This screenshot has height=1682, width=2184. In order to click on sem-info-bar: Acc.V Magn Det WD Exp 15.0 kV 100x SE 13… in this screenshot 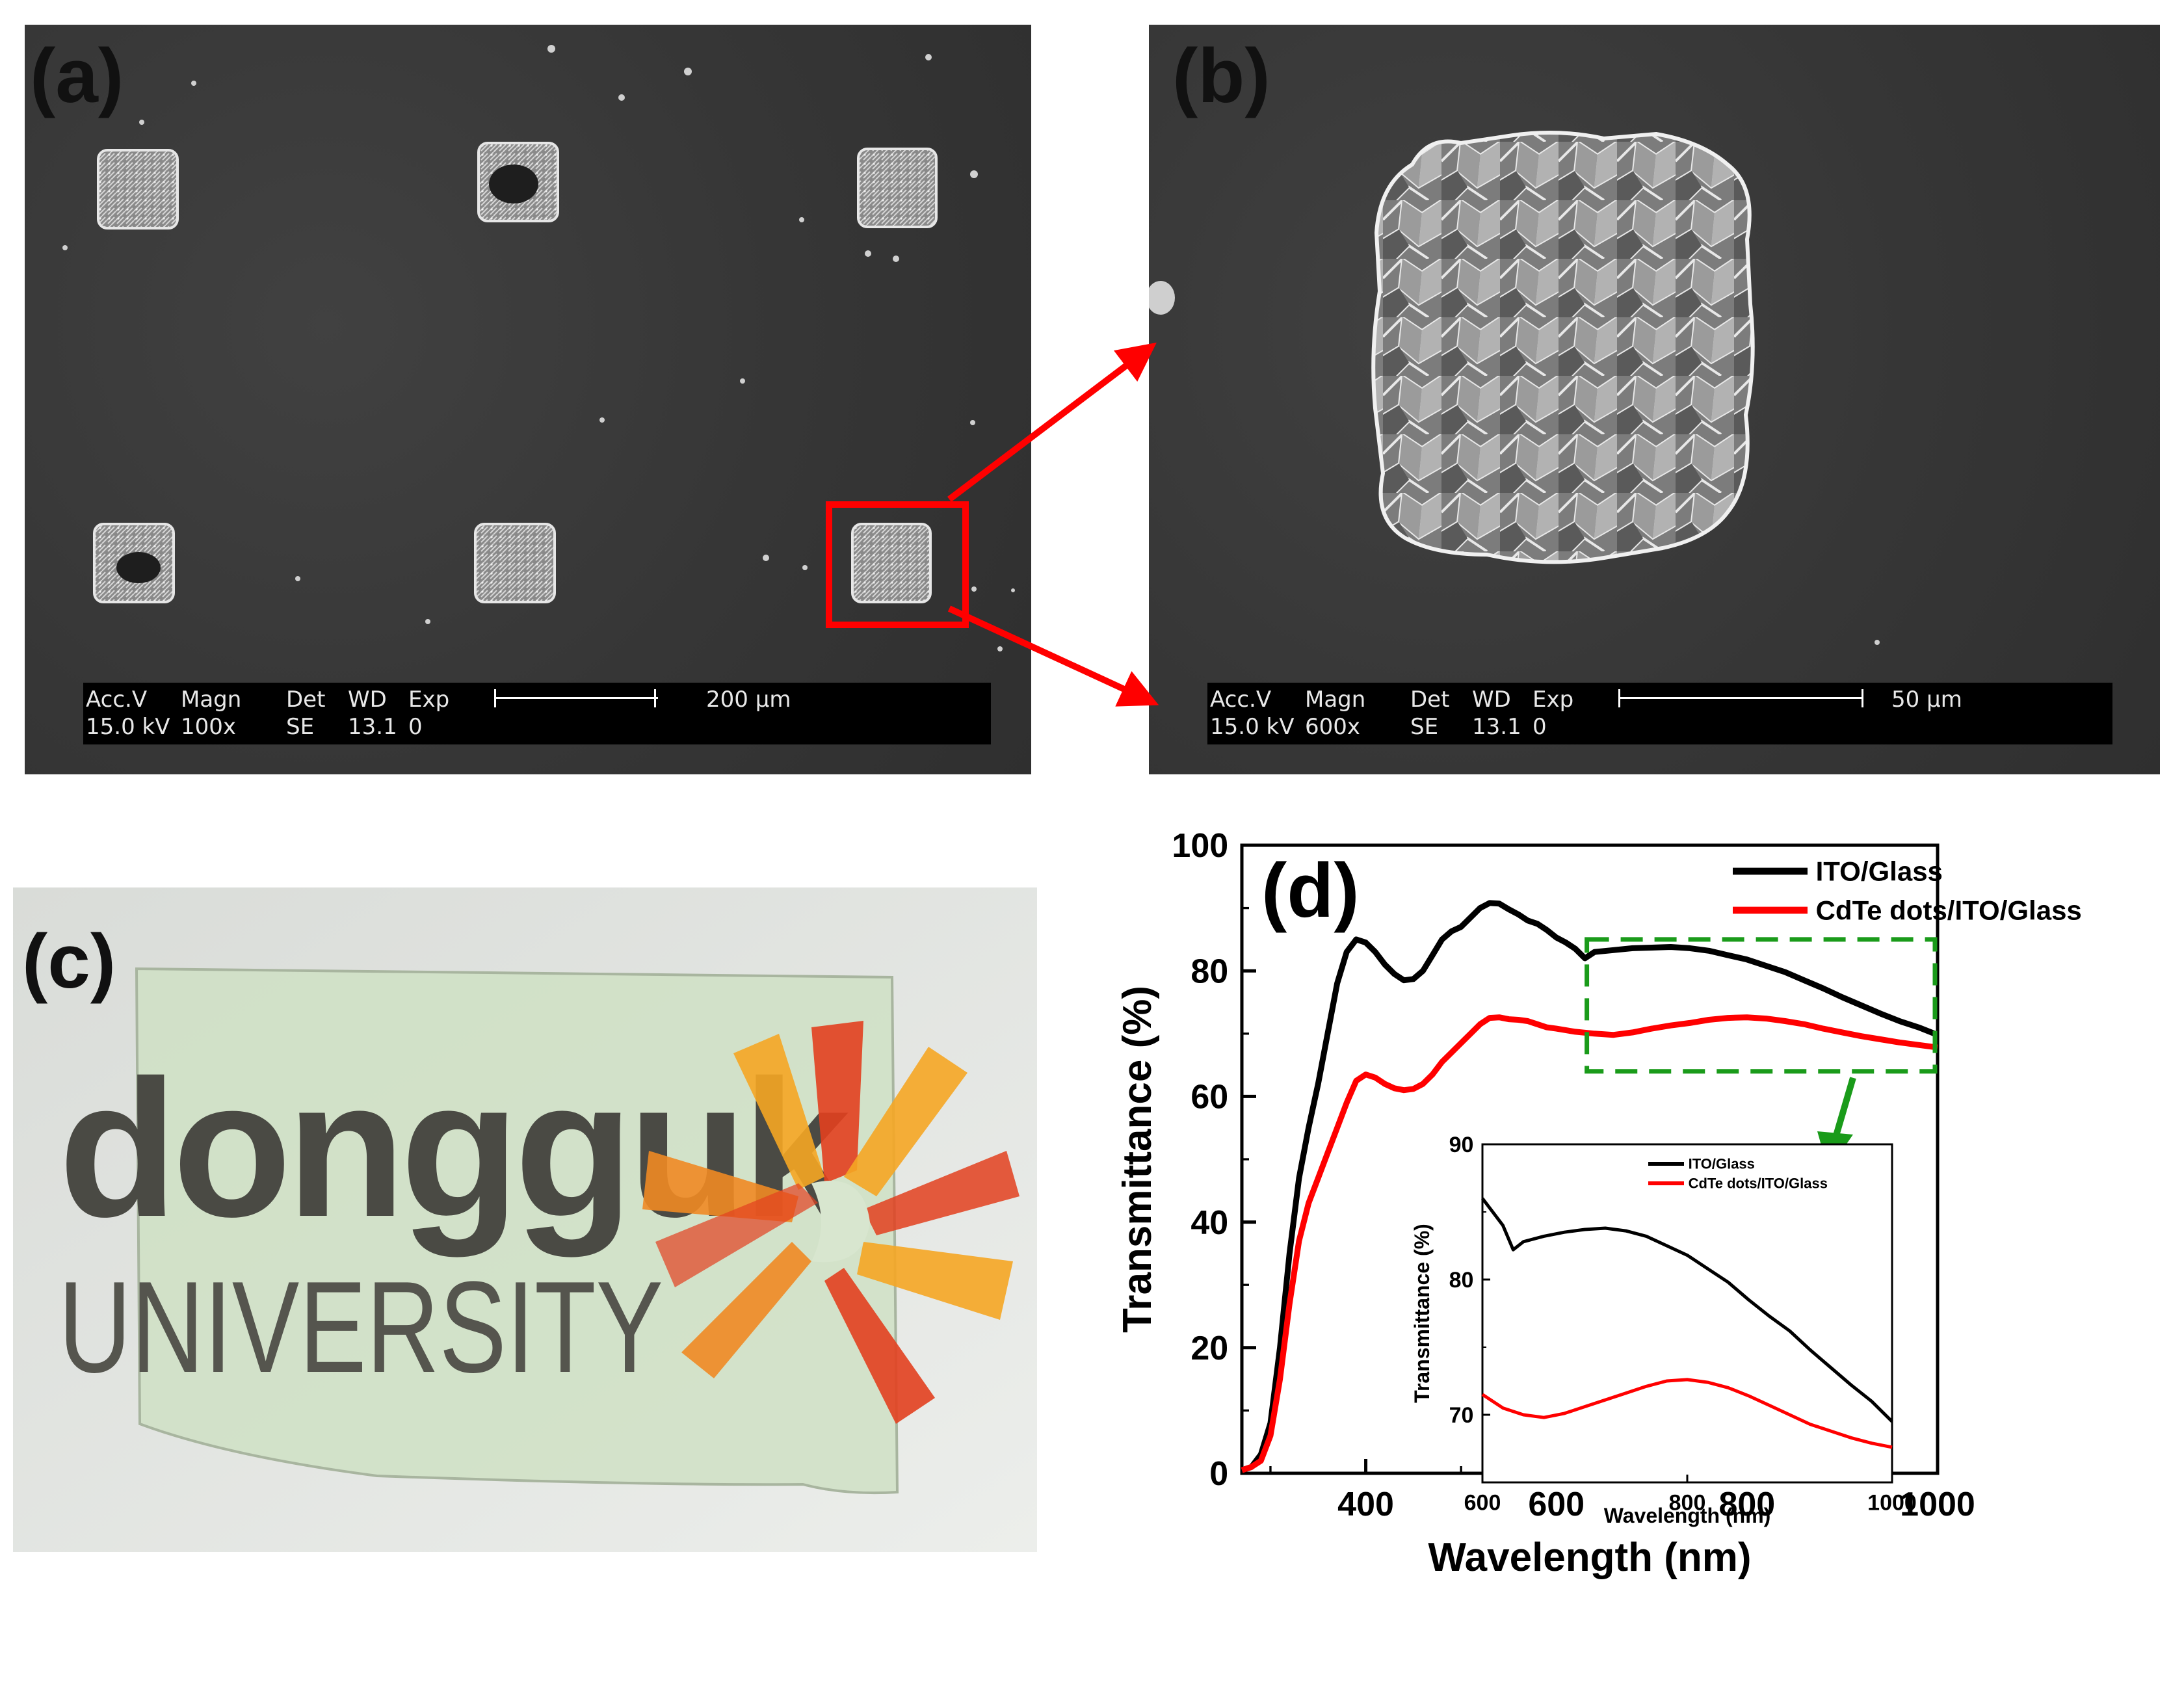, I will do `click(537, 713)`.